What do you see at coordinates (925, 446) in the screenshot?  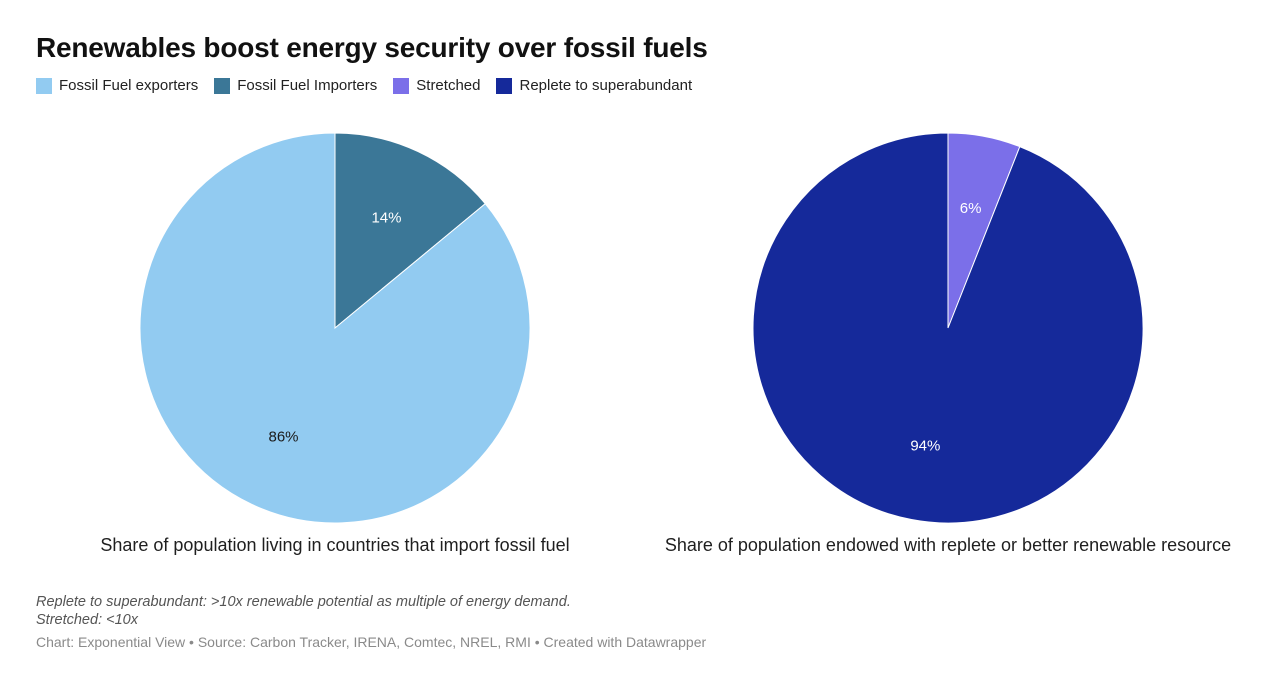 I see `pie-label-replete-to-superabundant: 94%` at bounding box center [925, 446].